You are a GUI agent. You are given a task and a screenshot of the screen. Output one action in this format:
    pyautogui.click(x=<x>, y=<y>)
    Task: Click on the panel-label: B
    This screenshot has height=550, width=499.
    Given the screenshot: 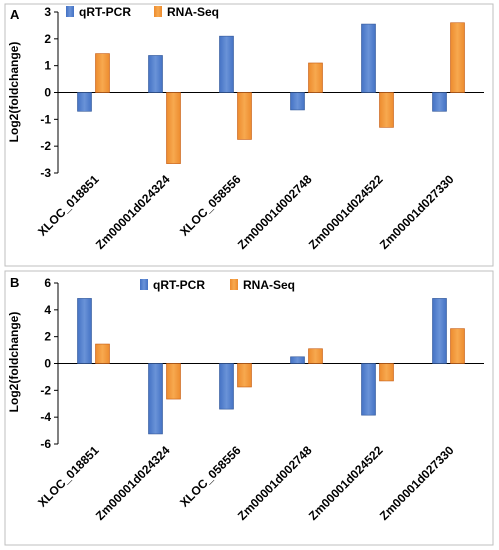 What is the action you would take?
    pyautogui.click(x=14, y=282)
    